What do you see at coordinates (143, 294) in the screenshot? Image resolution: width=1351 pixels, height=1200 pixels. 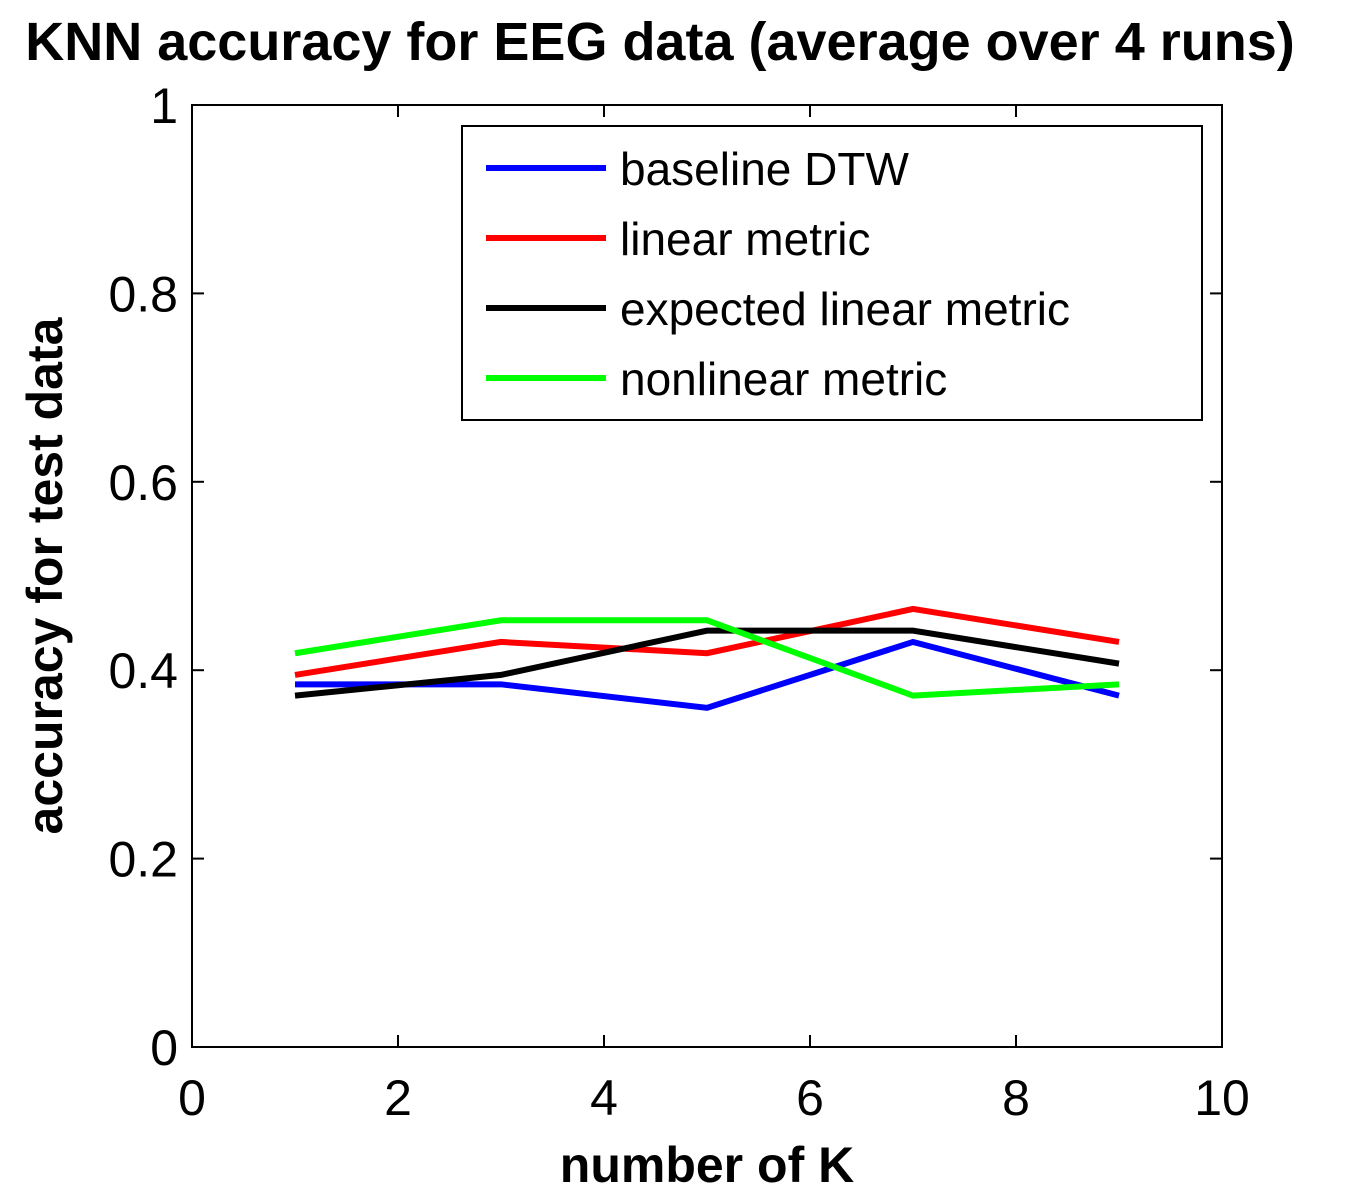 I see `y-tick-label: 0.8` at bounding box center [143, 294].